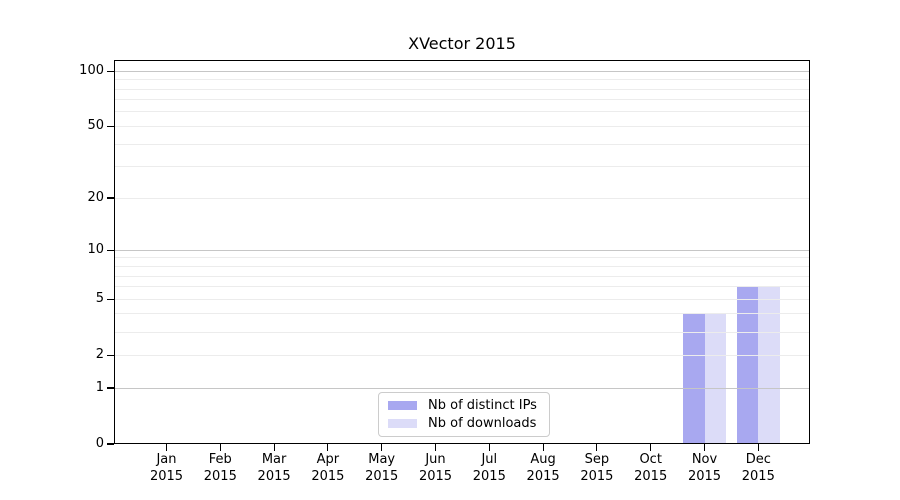 The height and width of the screenshot is (500, 900). I want to click on y-tick-label: 5, so click(99, 299).